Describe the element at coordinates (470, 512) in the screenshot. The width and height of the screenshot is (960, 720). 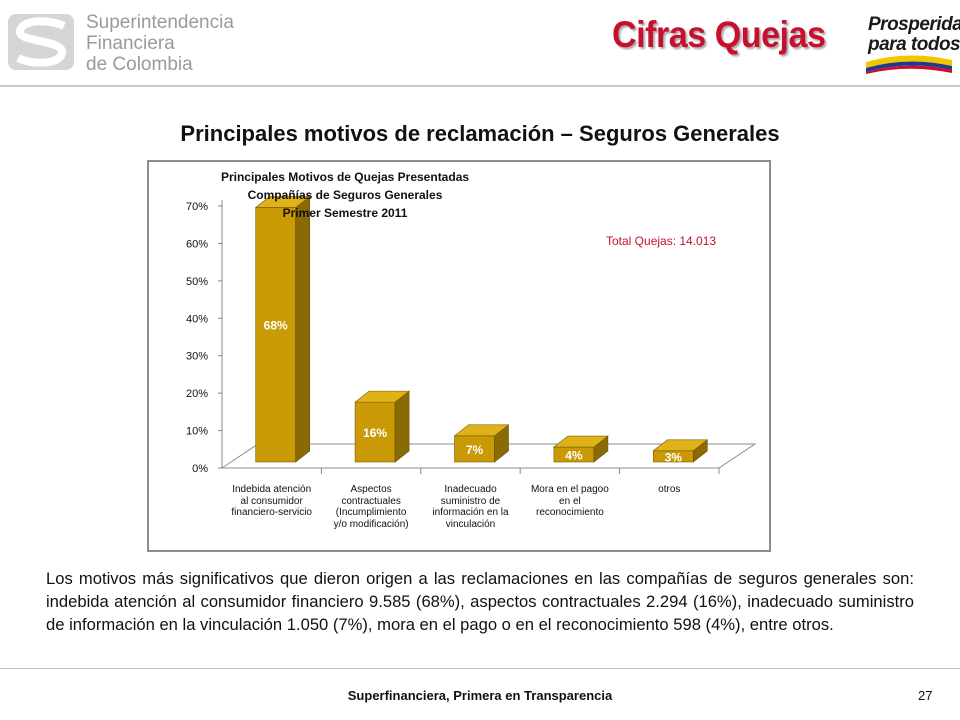
I see `category-label: información en la` at that location.